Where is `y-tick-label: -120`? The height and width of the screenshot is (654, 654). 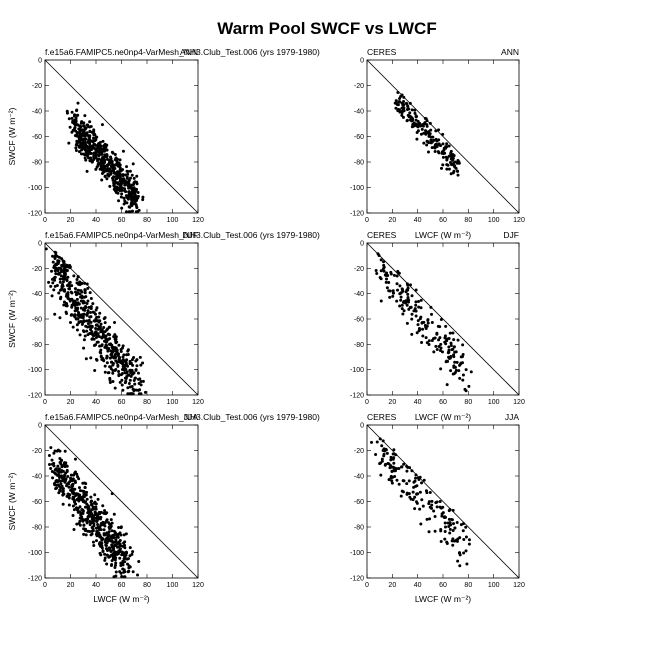 y-tick-label: -120 is located at coordinates (357, 579).